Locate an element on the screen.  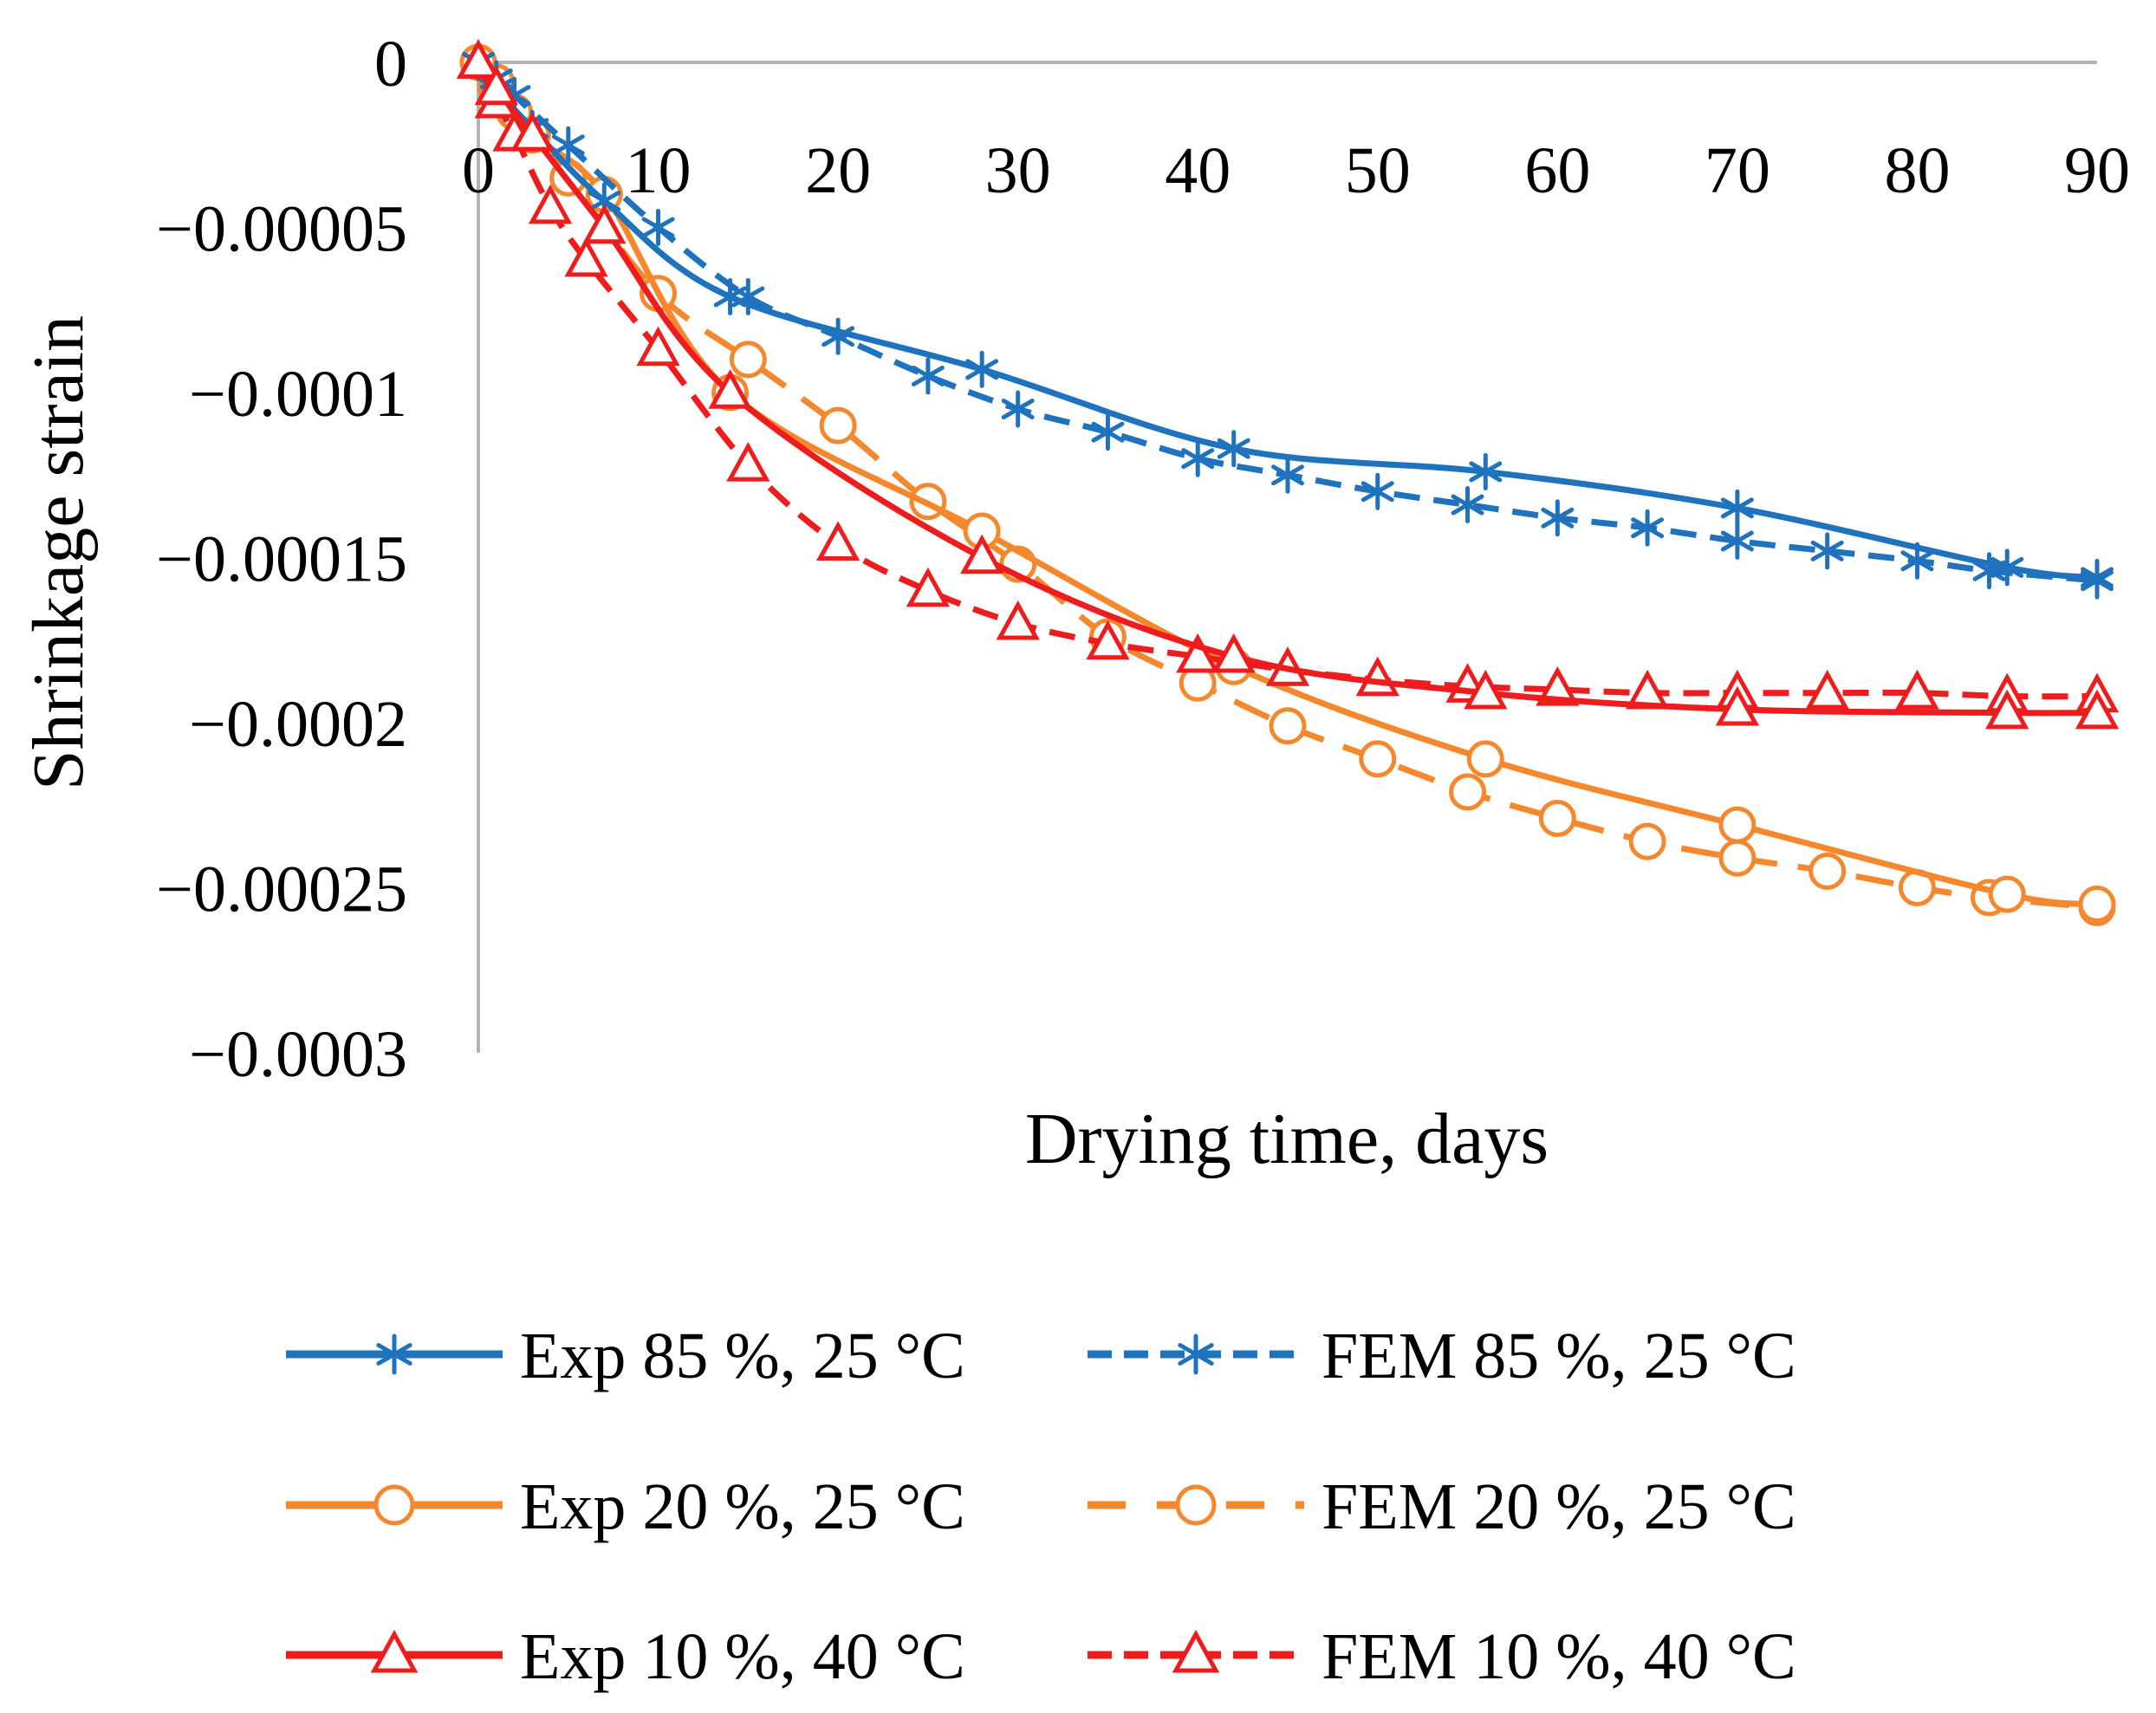
legend-label: Exp 85 %, 25 °C is located at coordinates (742, 1356).